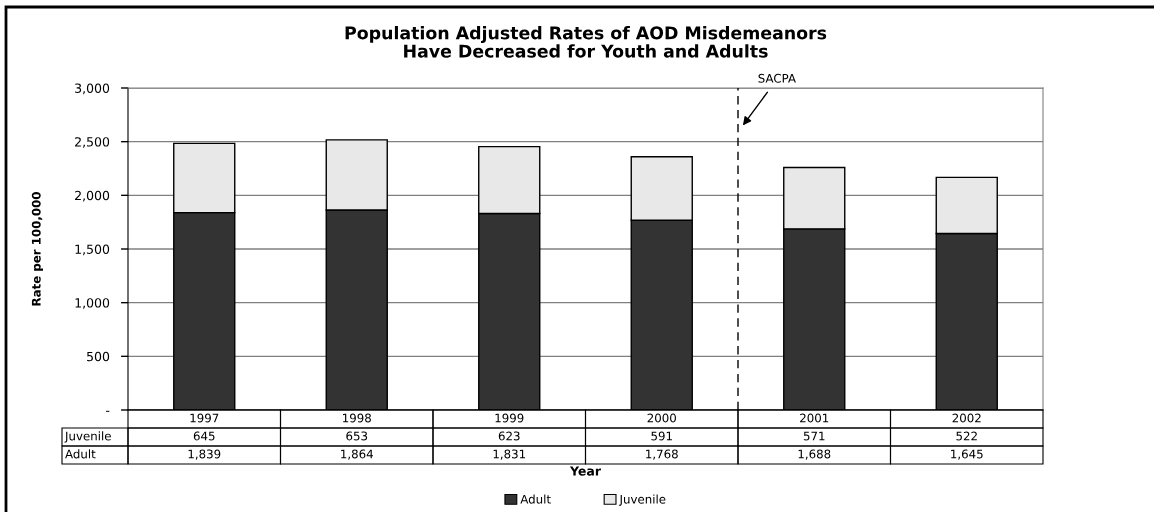  What do you see at coordinates (814, 436) in the screenshot?
I see `data-label: 571` at bounding box center [814, 436].